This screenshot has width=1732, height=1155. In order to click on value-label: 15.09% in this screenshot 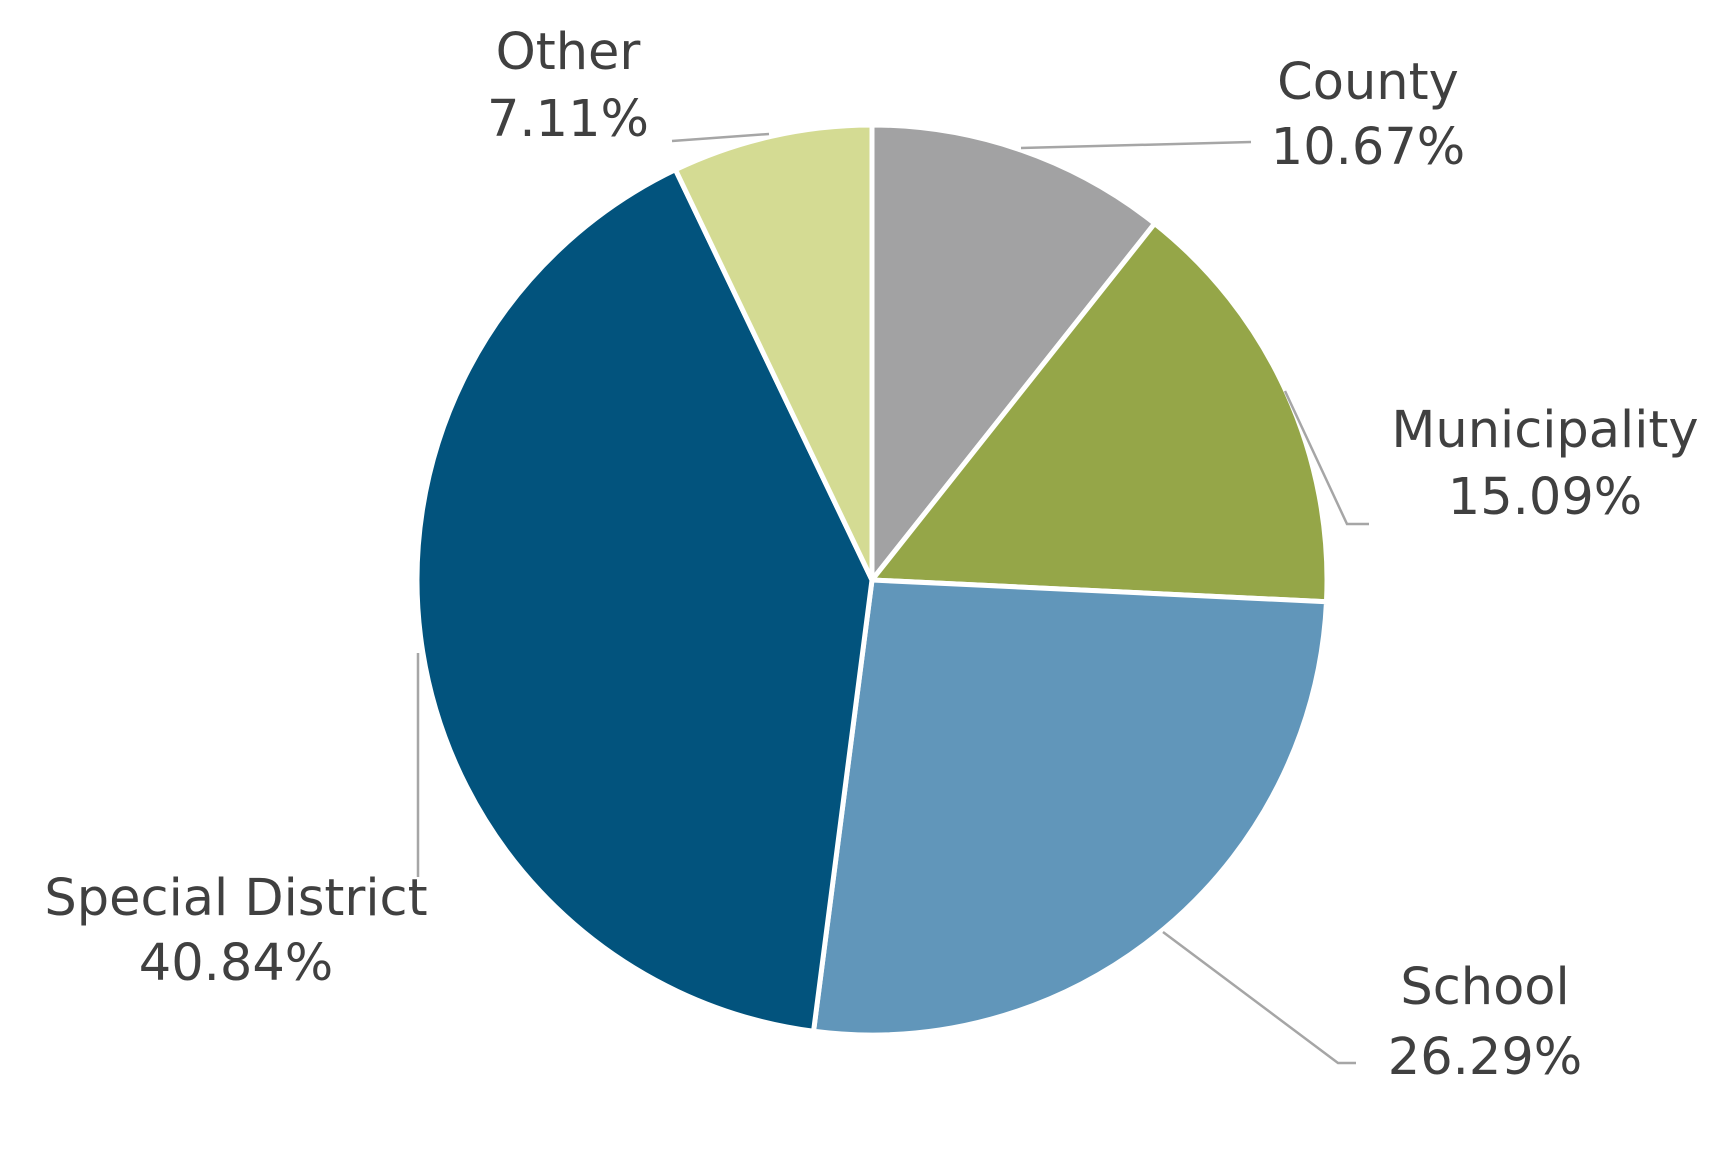, I will do `click(1545, 497)`.